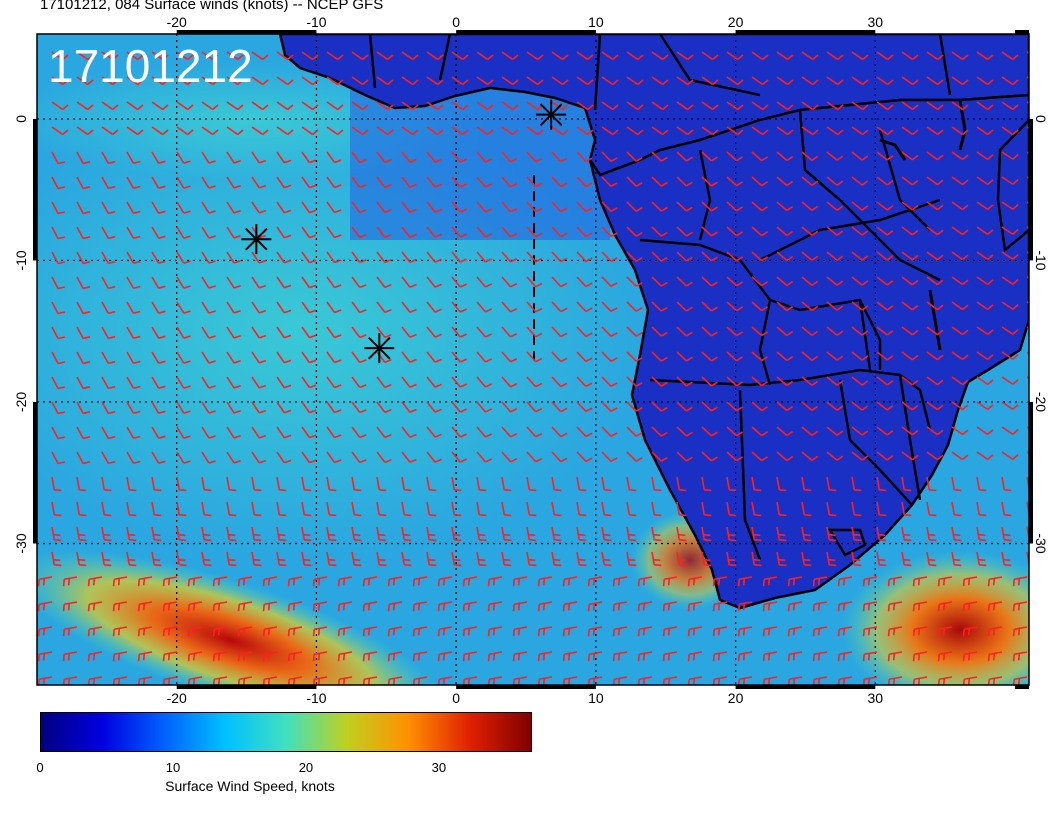  I want to click on x-tick-top: 10, so click(596, 22).